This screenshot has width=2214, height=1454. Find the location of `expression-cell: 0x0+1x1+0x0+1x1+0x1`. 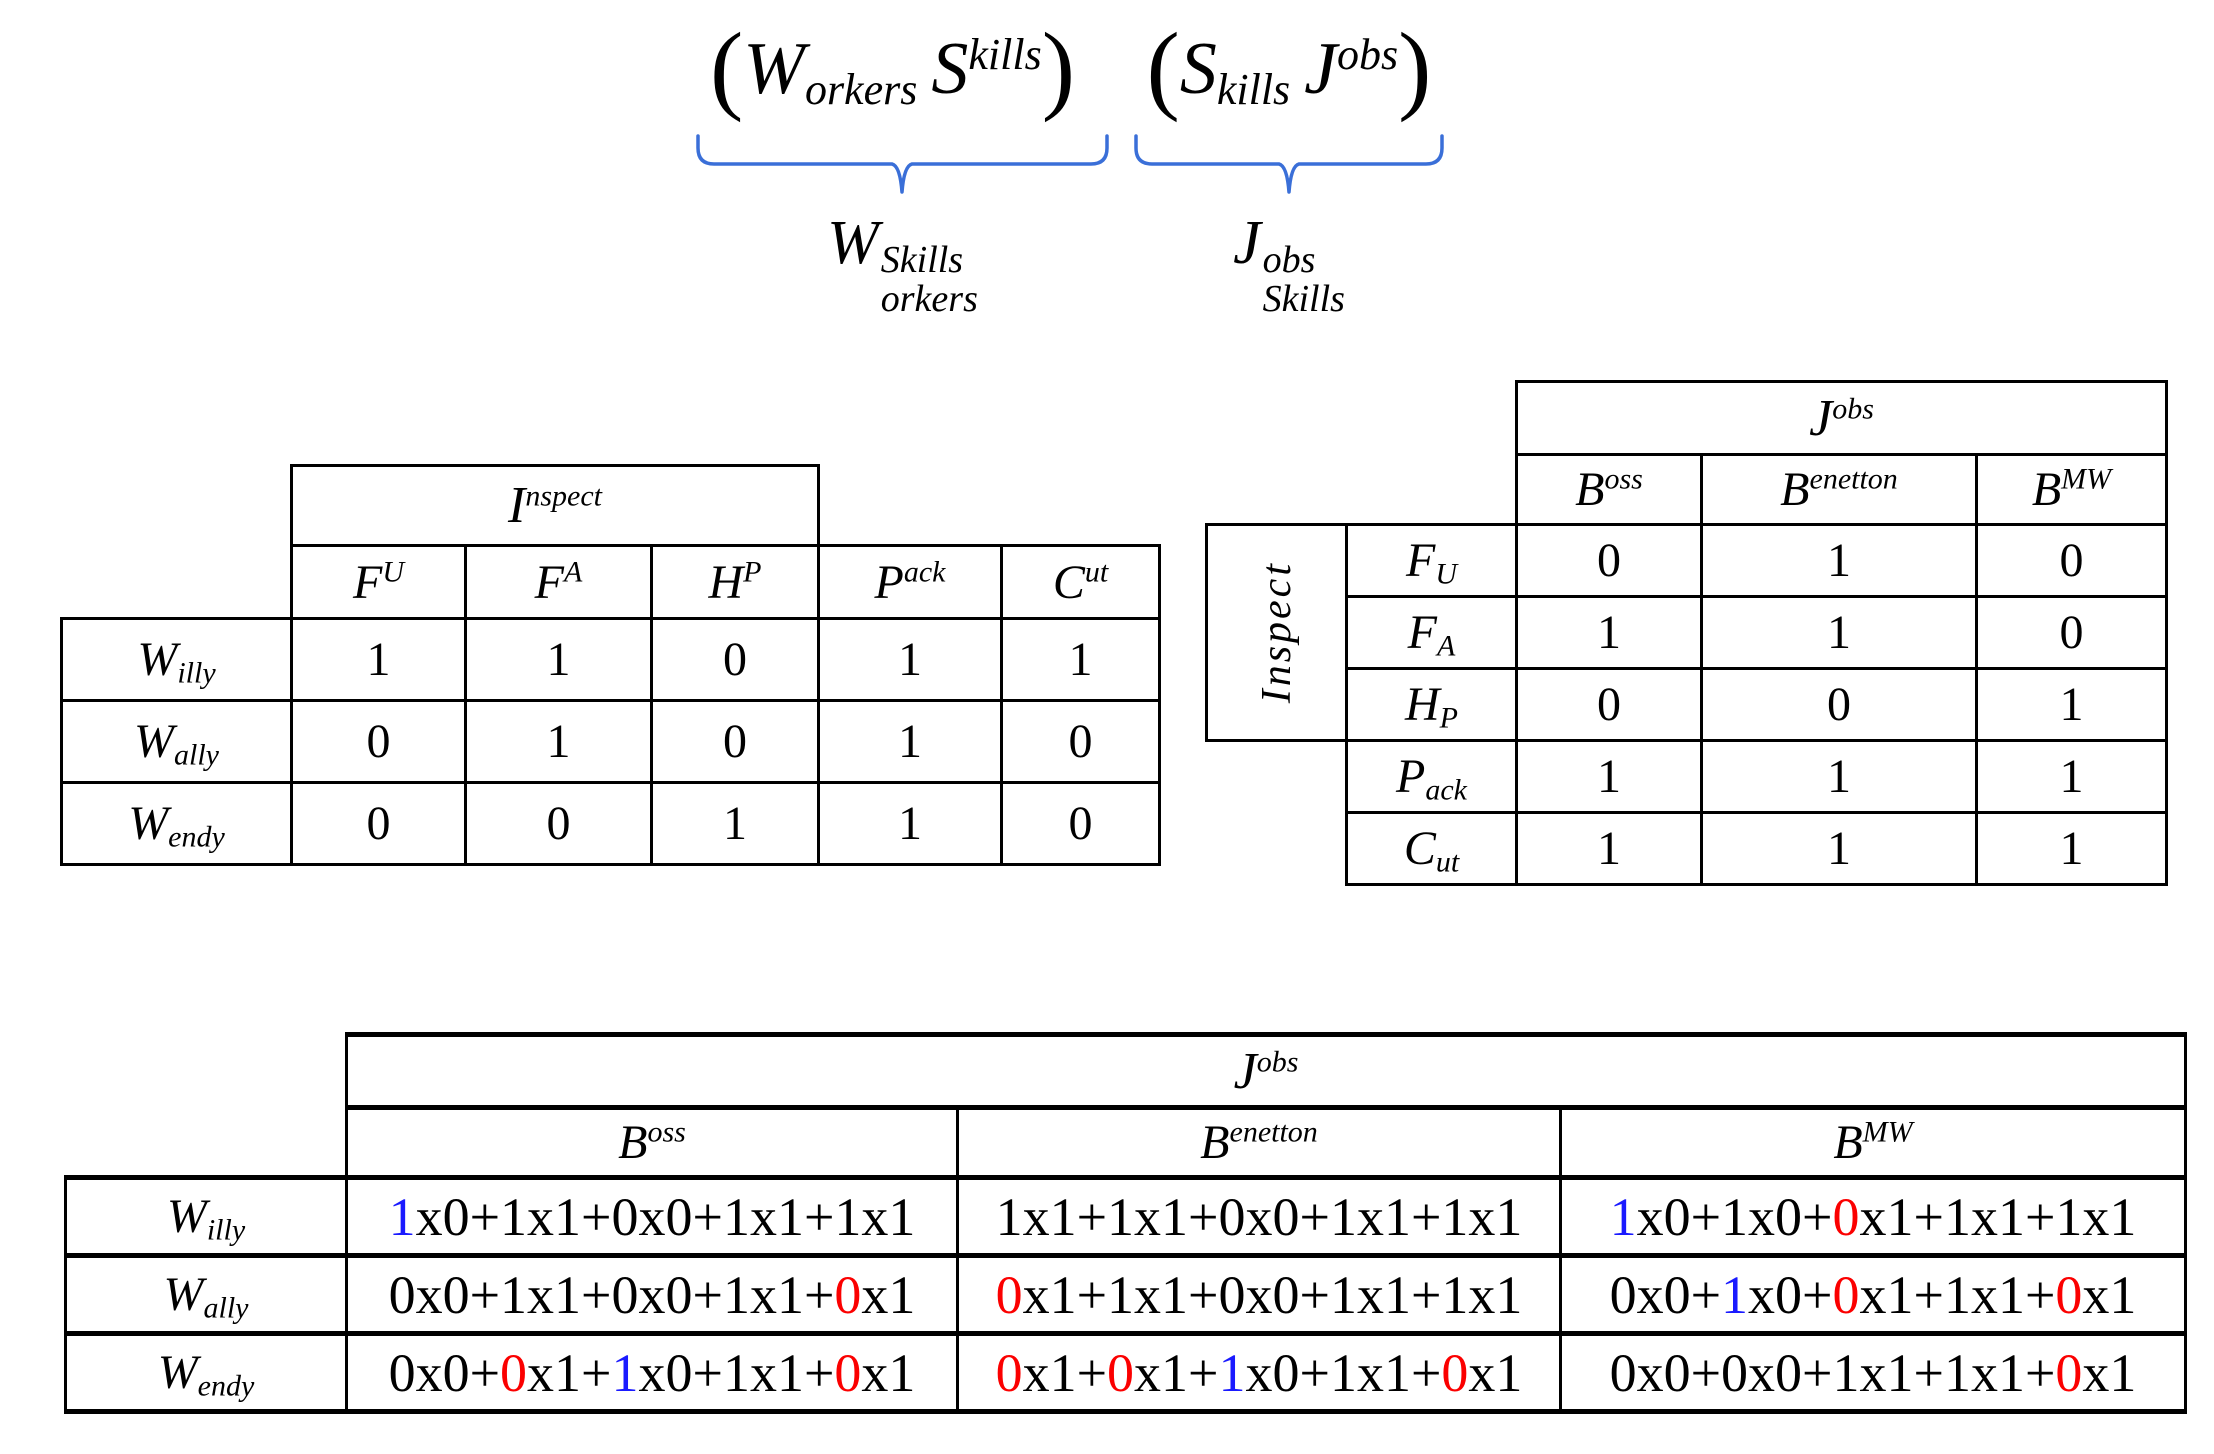

expression-cell: 0x0+1x1+0x0+1x1+0x1 is located at coordinates (652, 1294).